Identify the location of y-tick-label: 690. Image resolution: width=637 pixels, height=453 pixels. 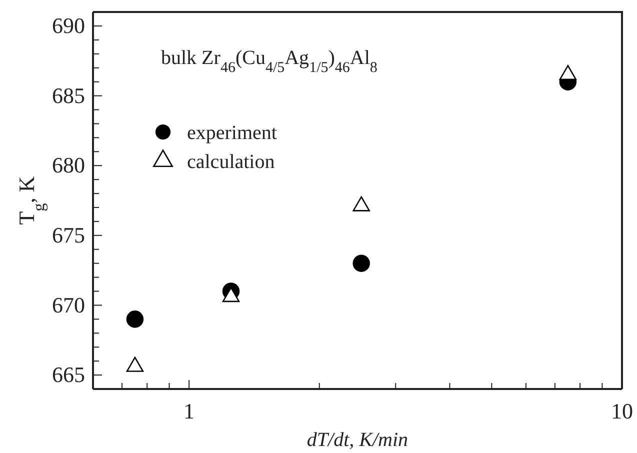
(68, 25).